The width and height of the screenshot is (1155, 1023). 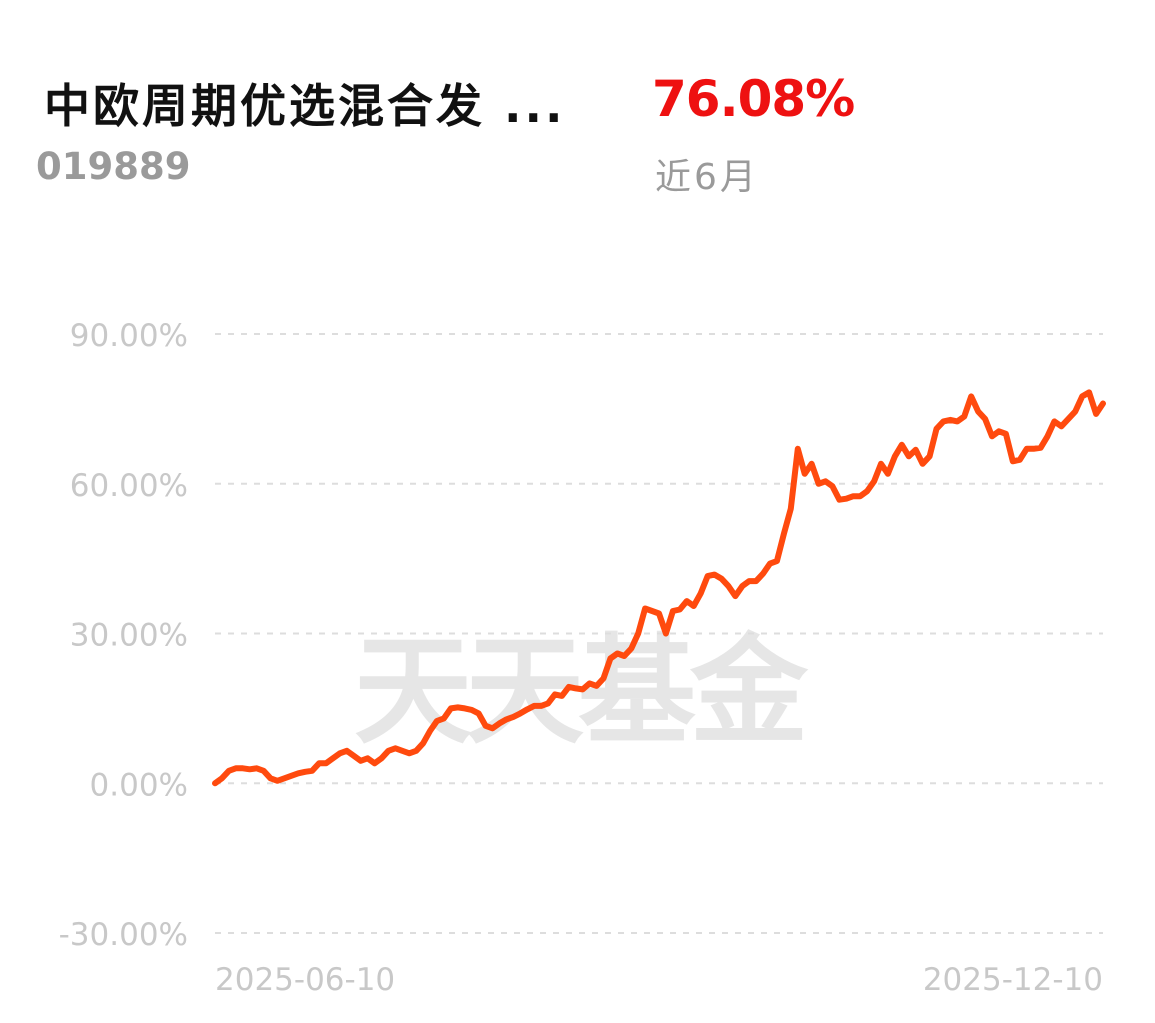 What do you see at coordinates (305, 980) in the screenshot?
I see `x-tick-label: 2025-06-10` at bounding box center [305, 980].